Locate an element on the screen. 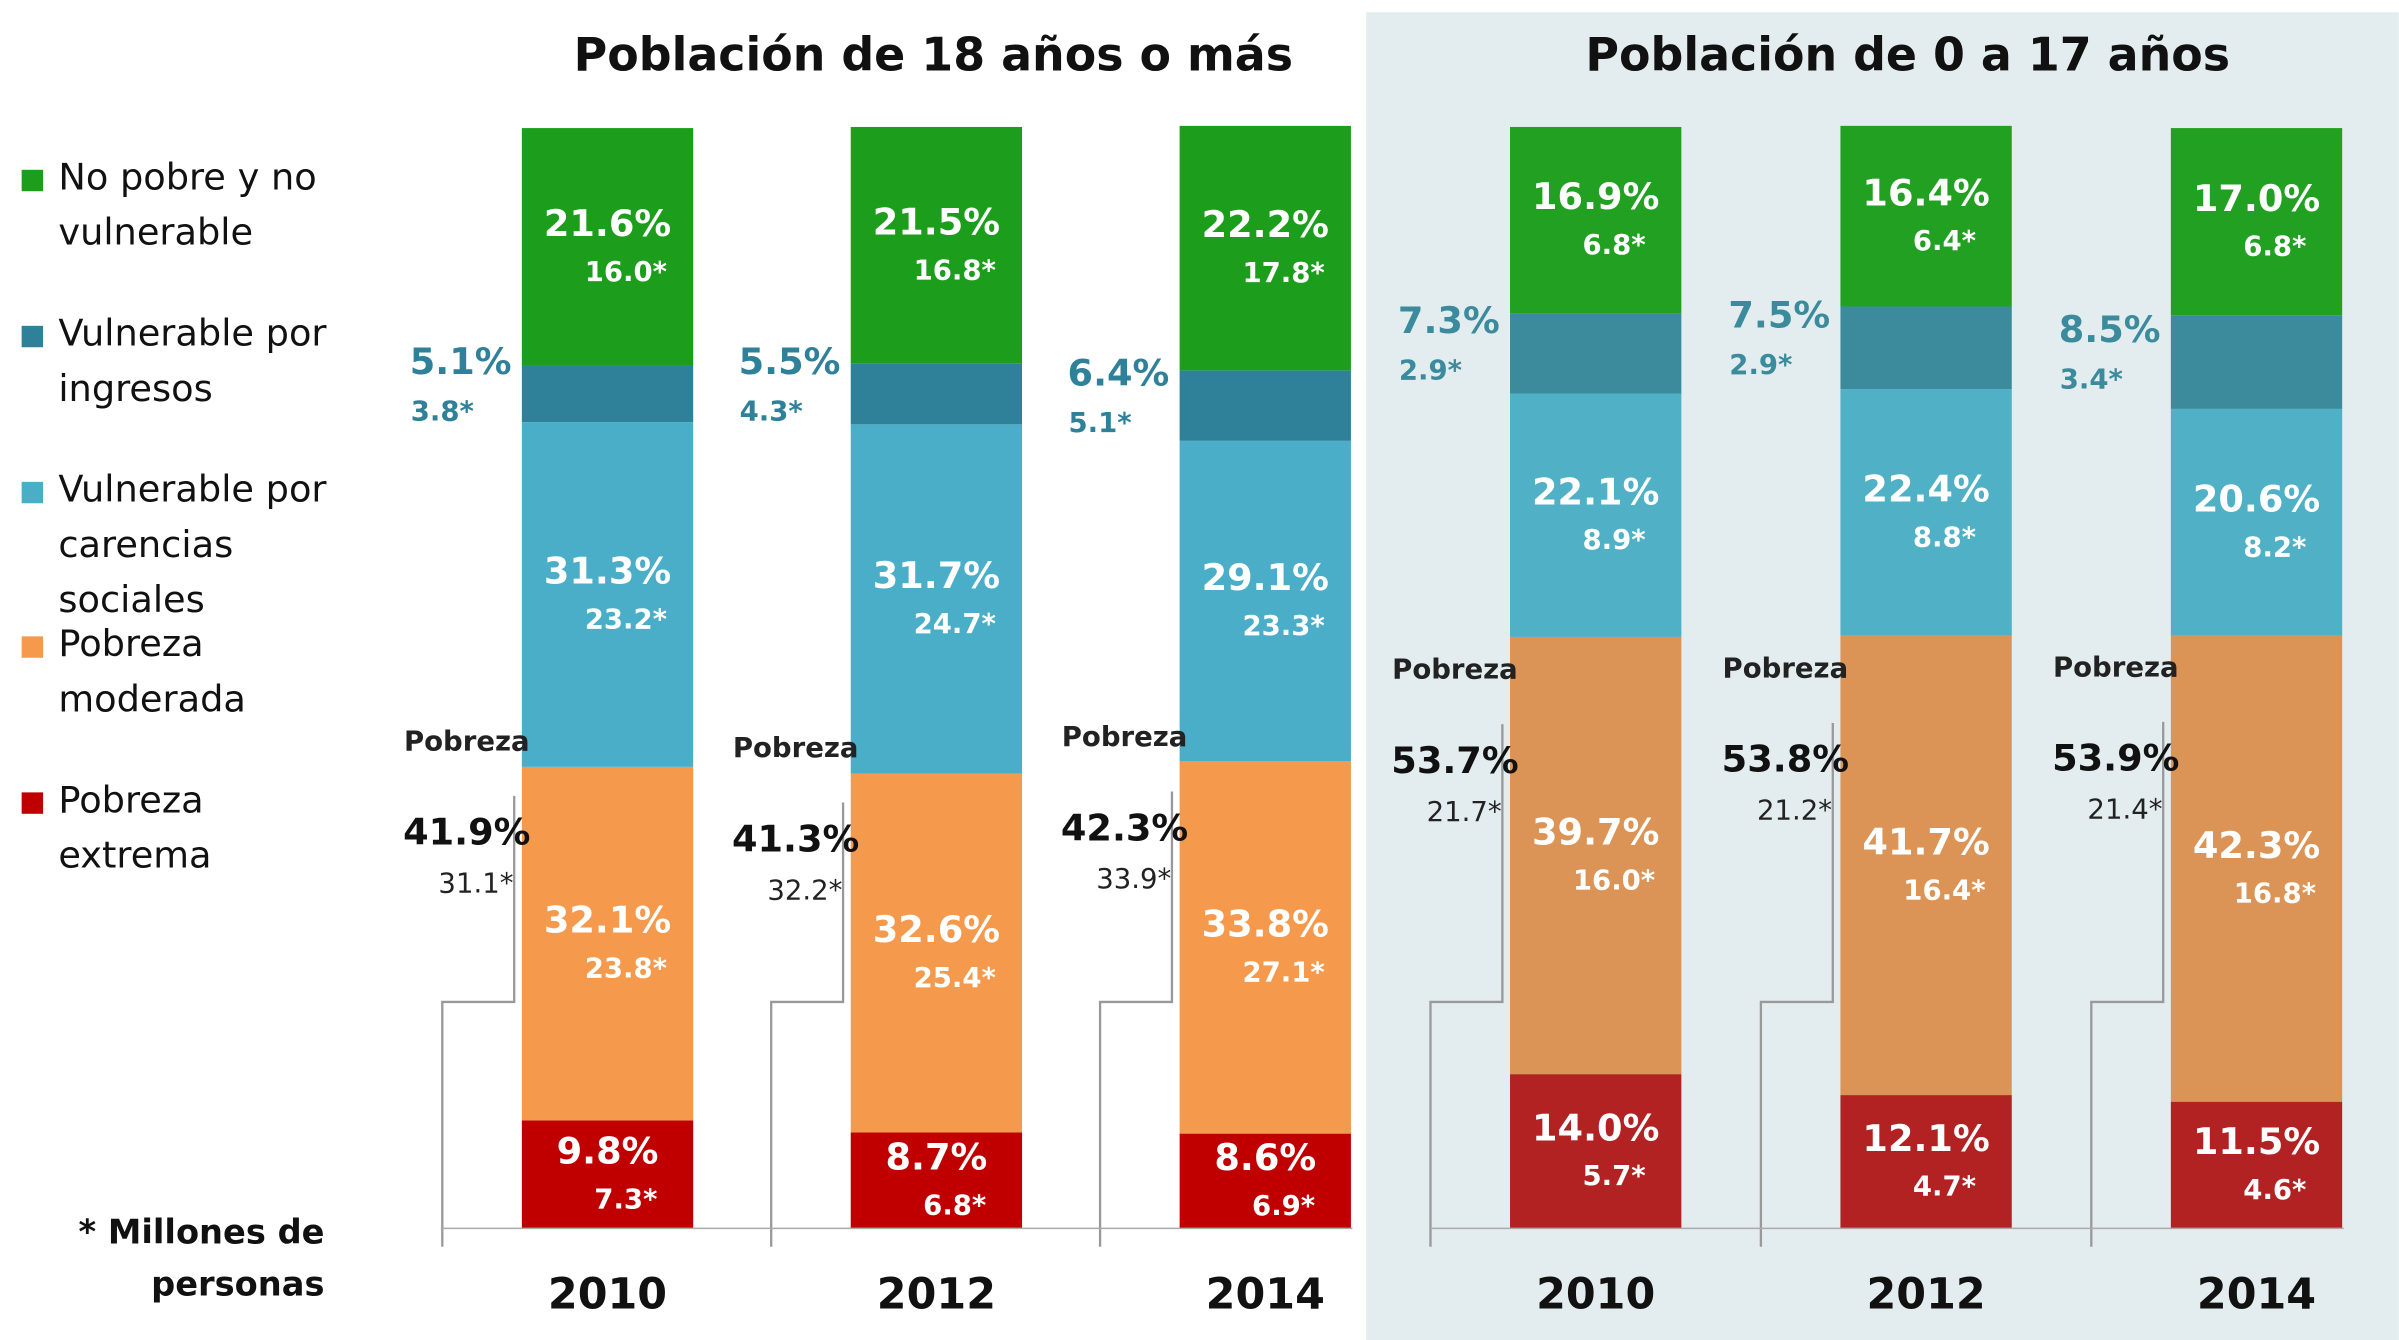 The image size is (2399, 1340). value-label: 21.5% is located at coordinates (936, 221).